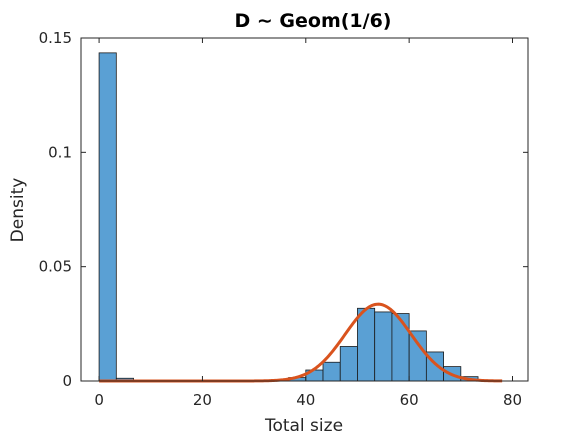 This screenshot has width=584, height=438. What do you see at coordinates (18, 210) in the screenshot?
I see `y-axis-label: Density` at bounding box center [18, 210].